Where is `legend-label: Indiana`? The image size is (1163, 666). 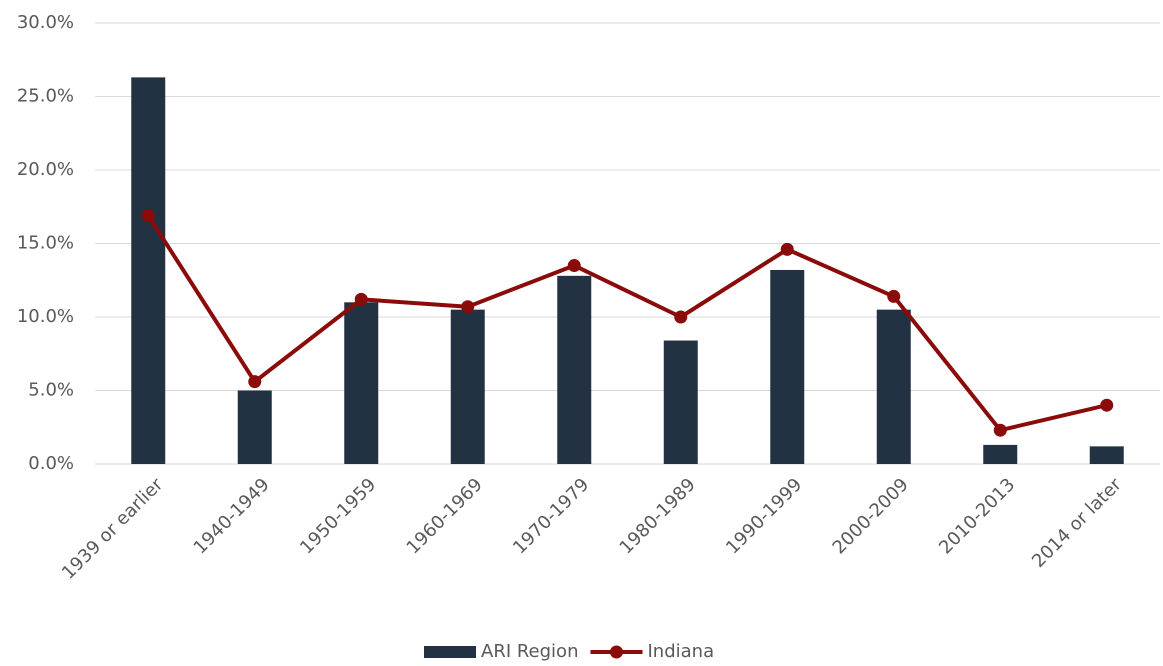
legend-label: Indiana is located at coordinates (680, 651).